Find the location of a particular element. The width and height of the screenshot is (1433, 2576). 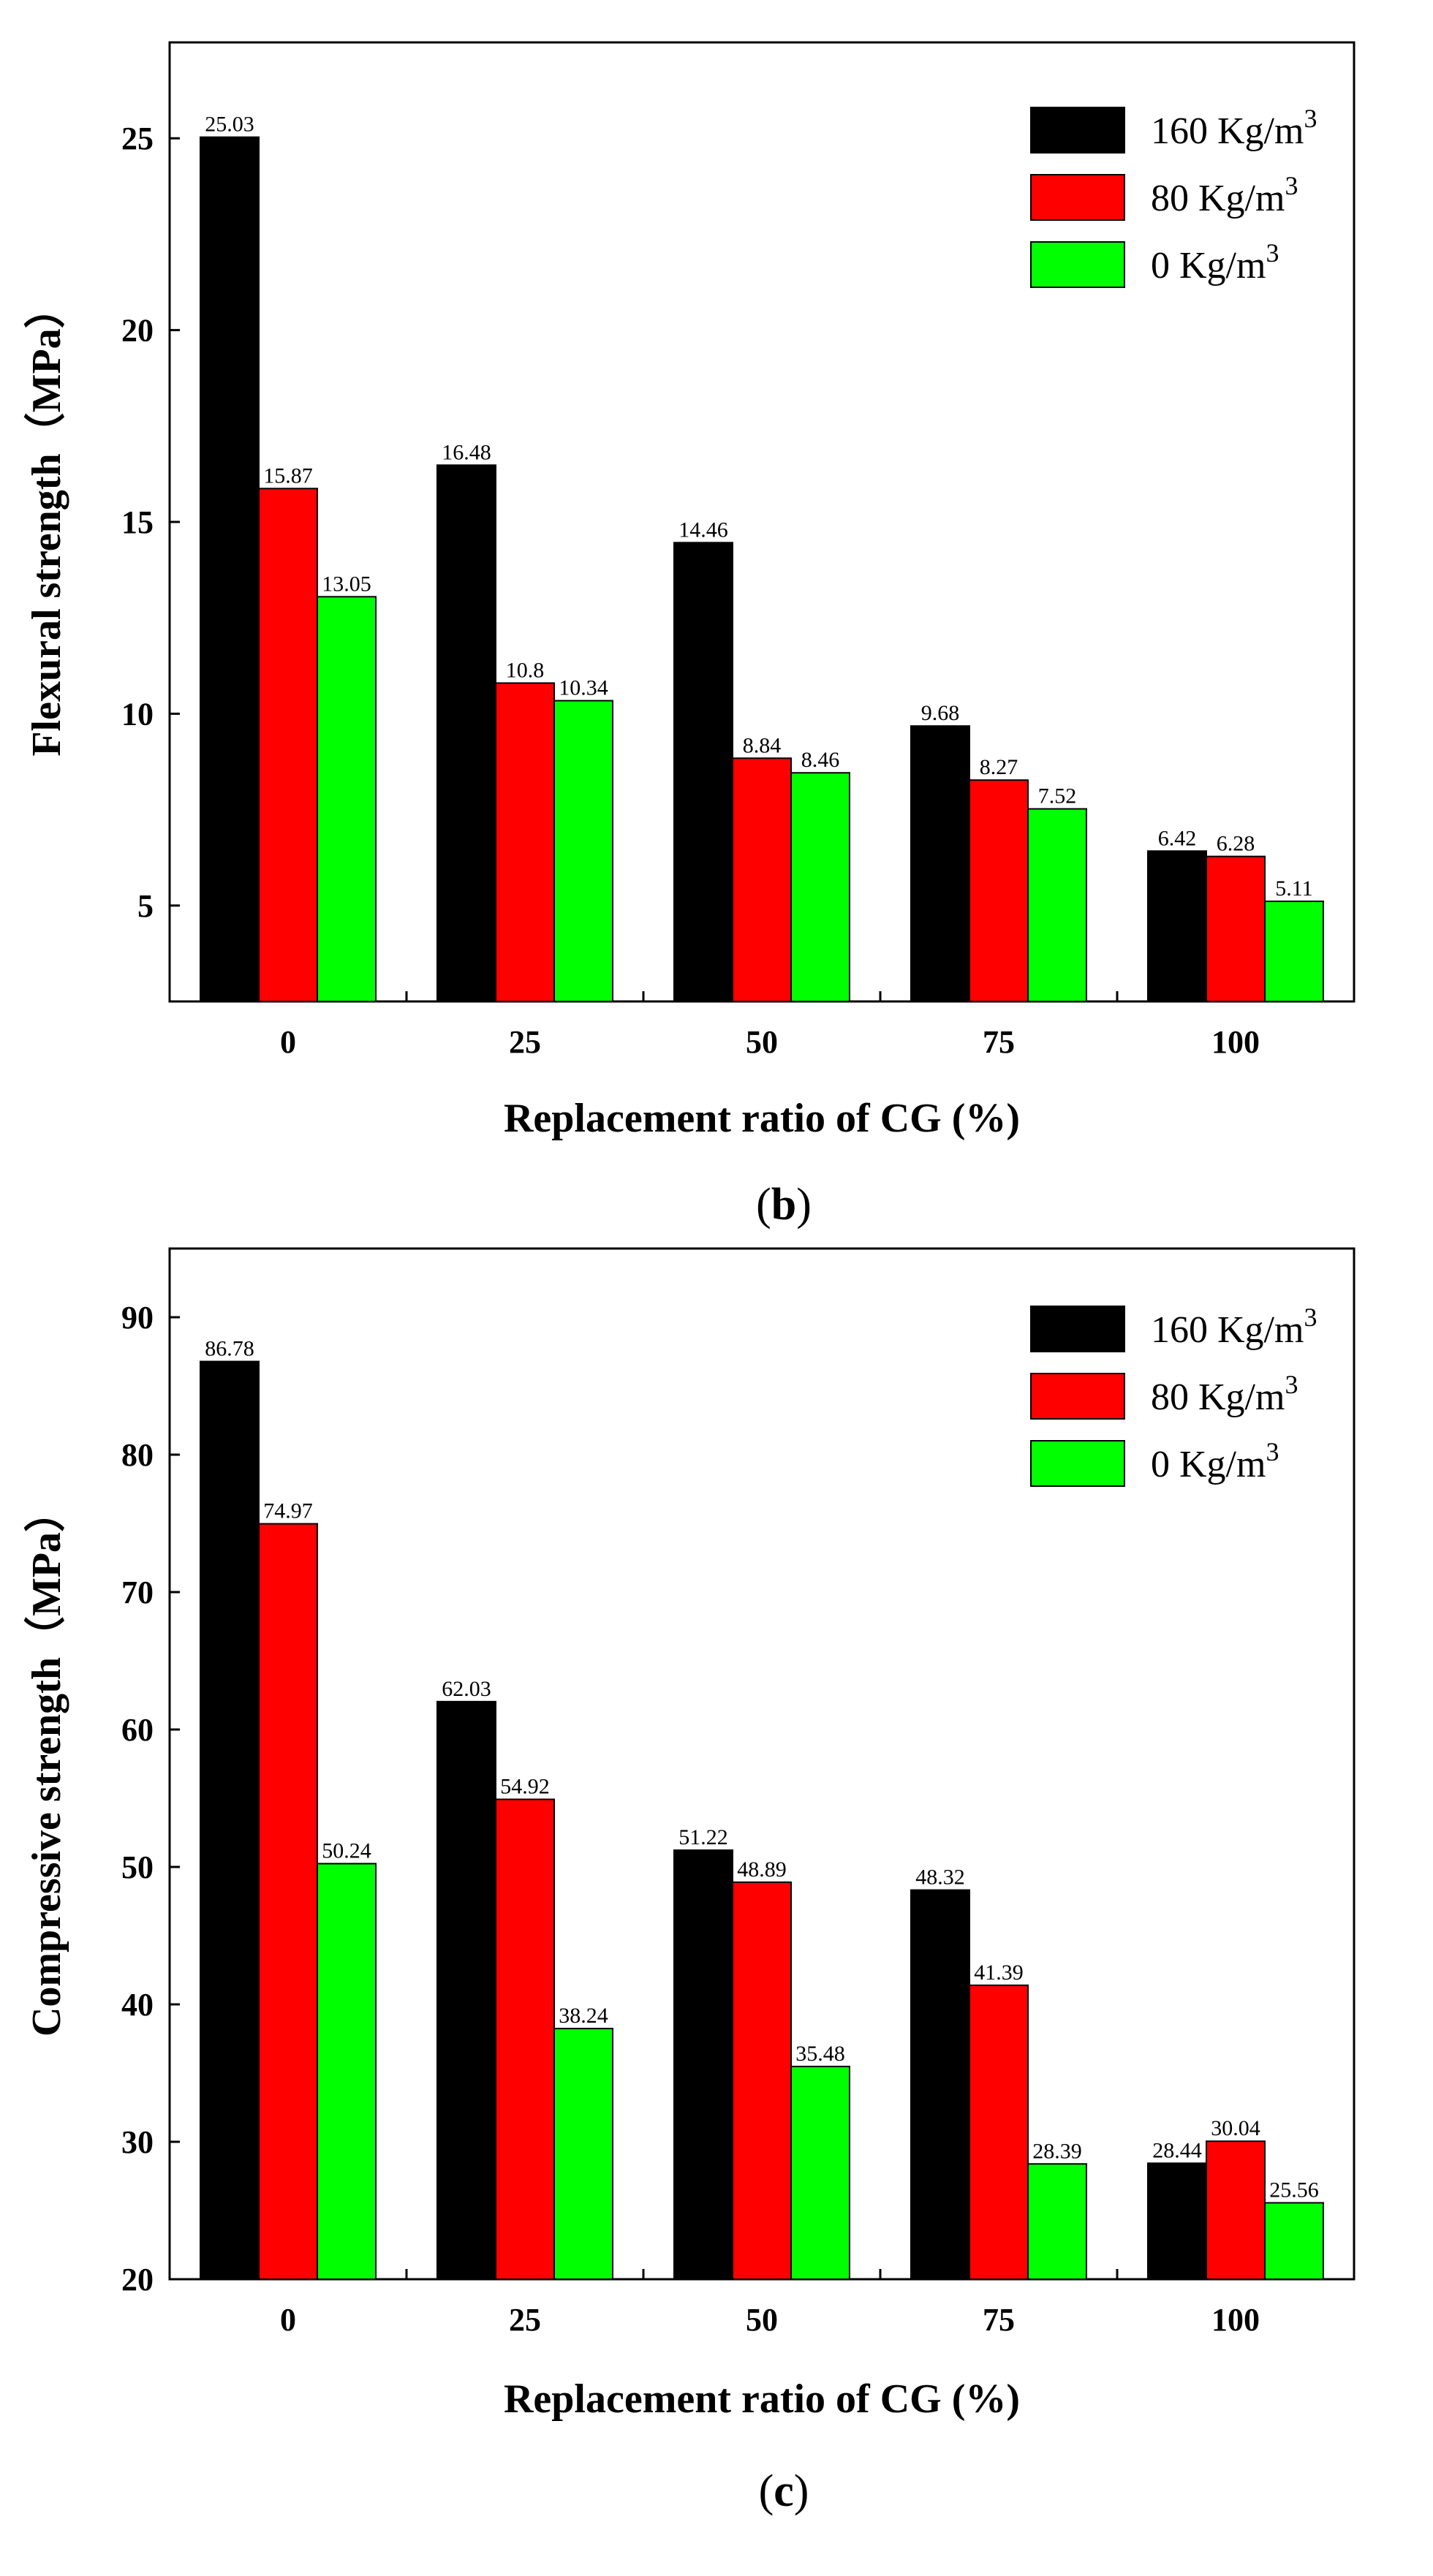

x-tick-label: 50 is located at coordinates (762, 1042).